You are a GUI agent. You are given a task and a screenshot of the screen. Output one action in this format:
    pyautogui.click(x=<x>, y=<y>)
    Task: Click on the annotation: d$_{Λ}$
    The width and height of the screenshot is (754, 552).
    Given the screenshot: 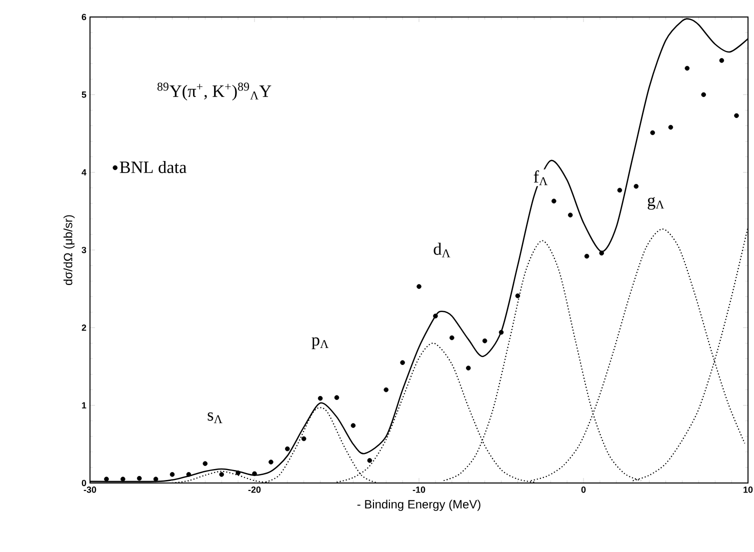 What is the action you would take?
    pyautogui.click(x=442, y=250)
    